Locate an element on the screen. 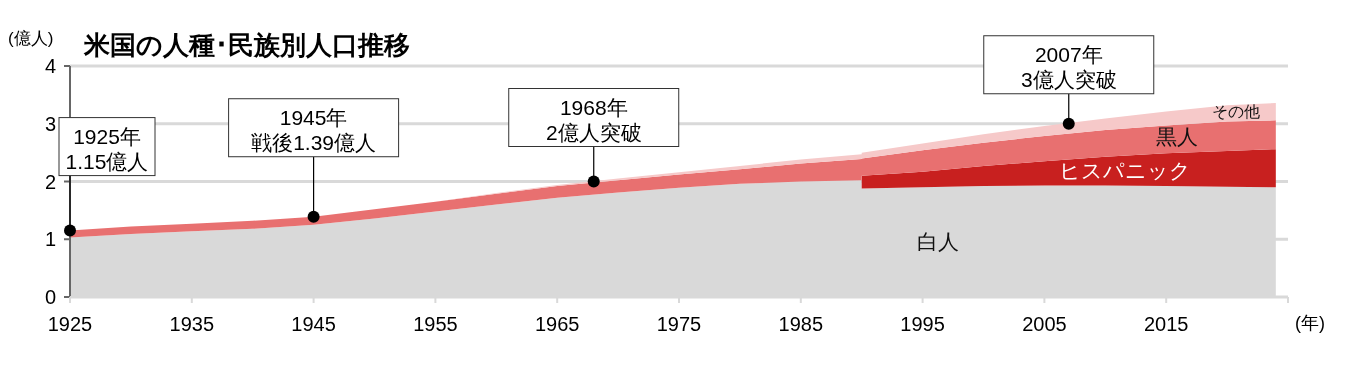  x-axis-title: (年) is located at coordinates (1310, 323).